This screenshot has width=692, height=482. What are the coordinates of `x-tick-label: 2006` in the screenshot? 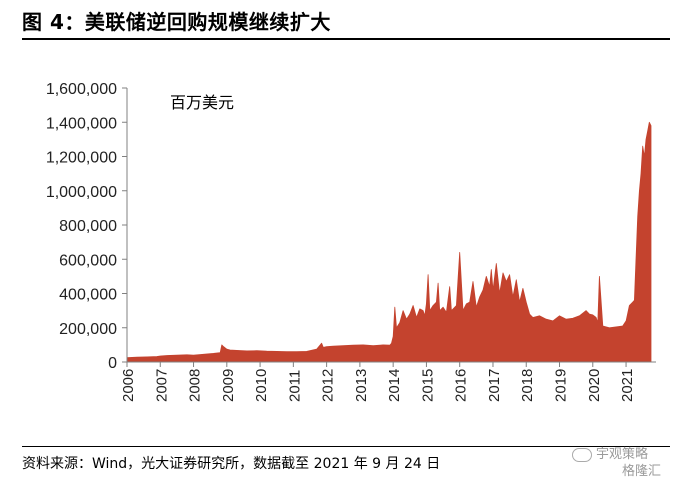 It's located at (128, 385).